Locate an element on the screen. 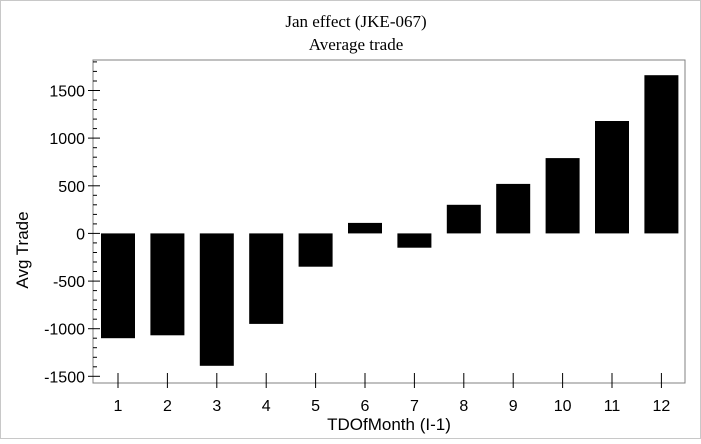 This screenshot has width=701, height=444. y-tick-label: 500 is located at coordinates (71, 187).